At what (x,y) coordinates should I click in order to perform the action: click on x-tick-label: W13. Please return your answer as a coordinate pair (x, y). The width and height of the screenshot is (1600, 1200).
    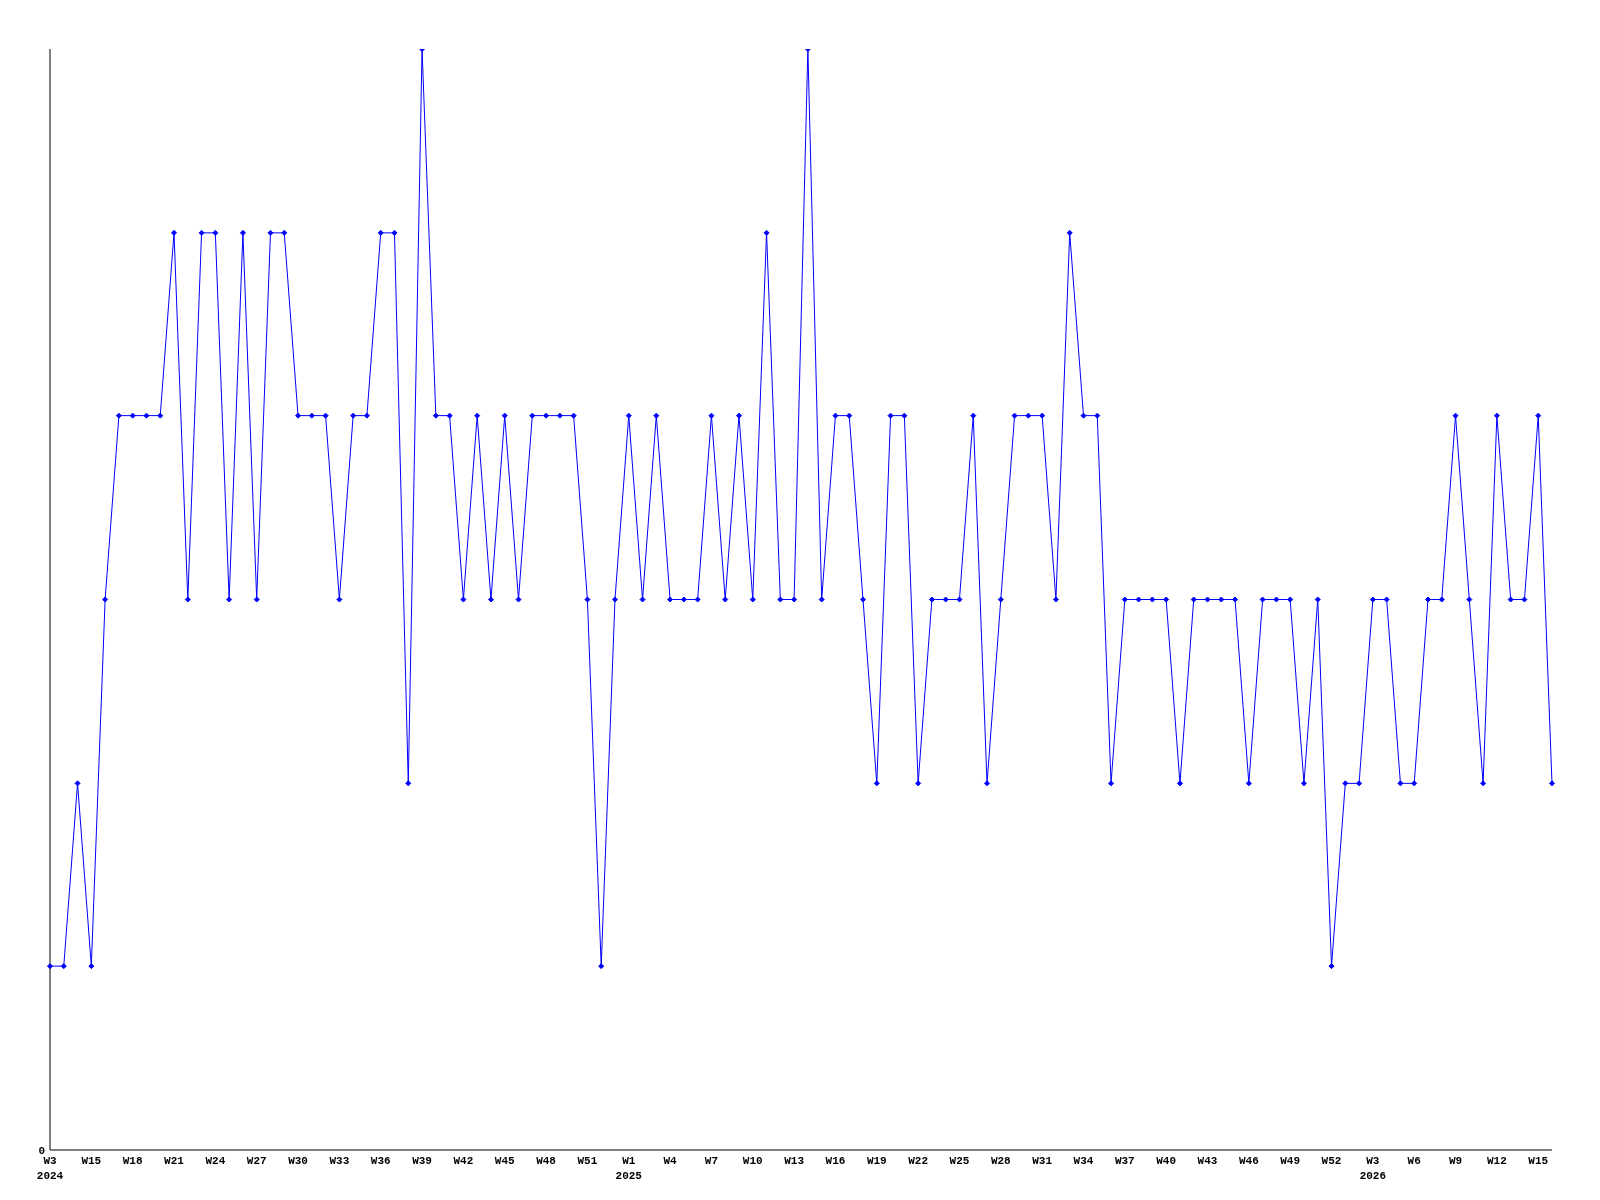
    Looking at the image, I should click on (794, 1161).